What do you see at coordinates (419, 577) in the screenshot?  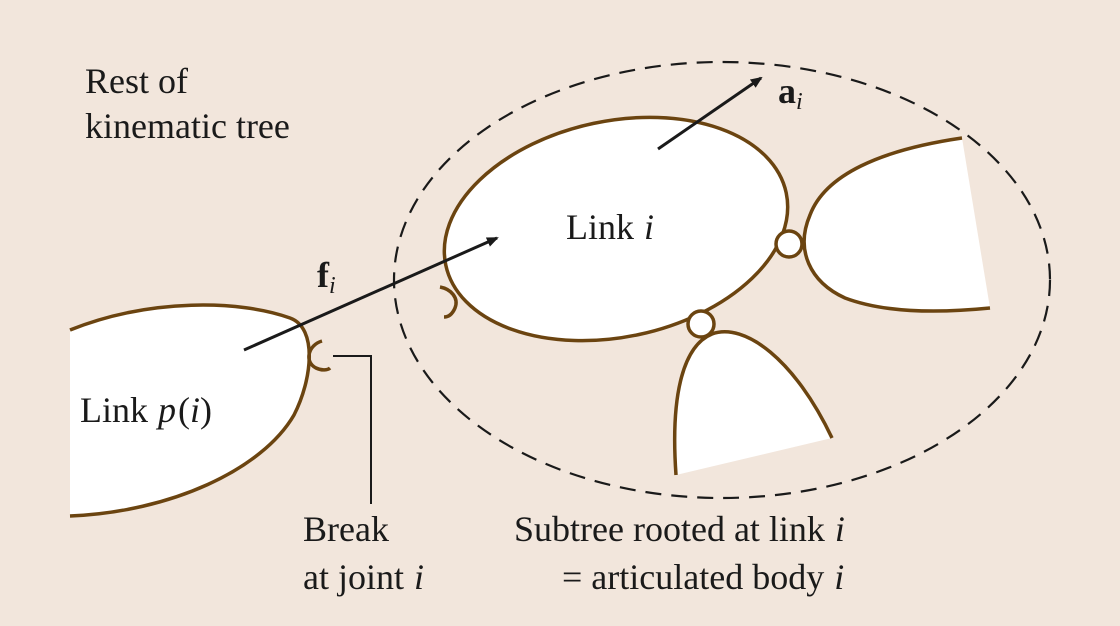 I see `break-line2-var: i` at bounding box center [419, 577].